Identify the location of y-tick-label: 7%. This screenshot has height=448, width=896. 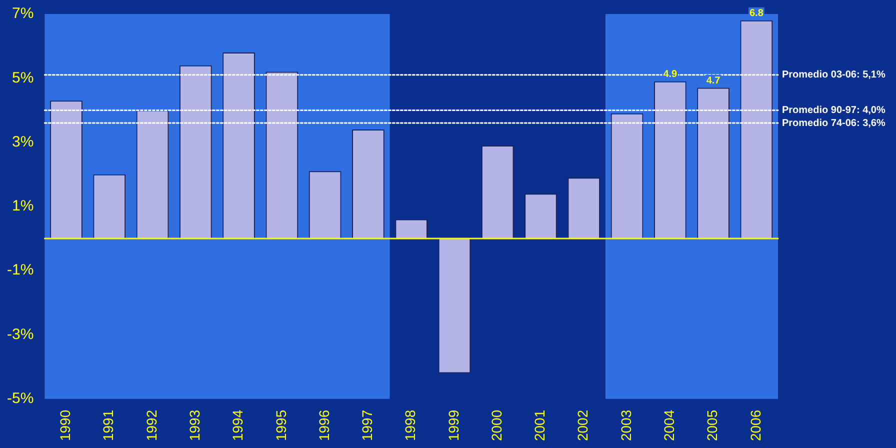
(23, 13).